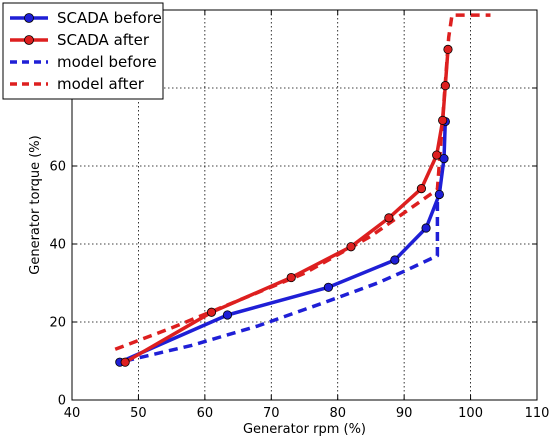  Describe the element at coordinates (271, 413) in the screenshot. I see `x-tick-label: 70` at that location.